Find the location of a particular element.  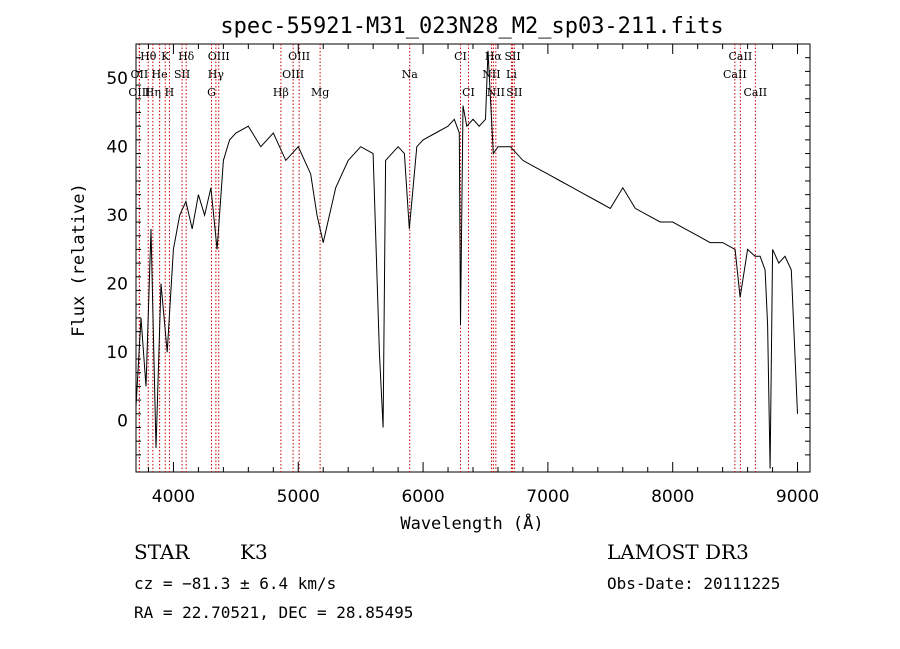

cz-value: cz = −81.3 ± 6.4 km/s is located at coordinates (235, 583).